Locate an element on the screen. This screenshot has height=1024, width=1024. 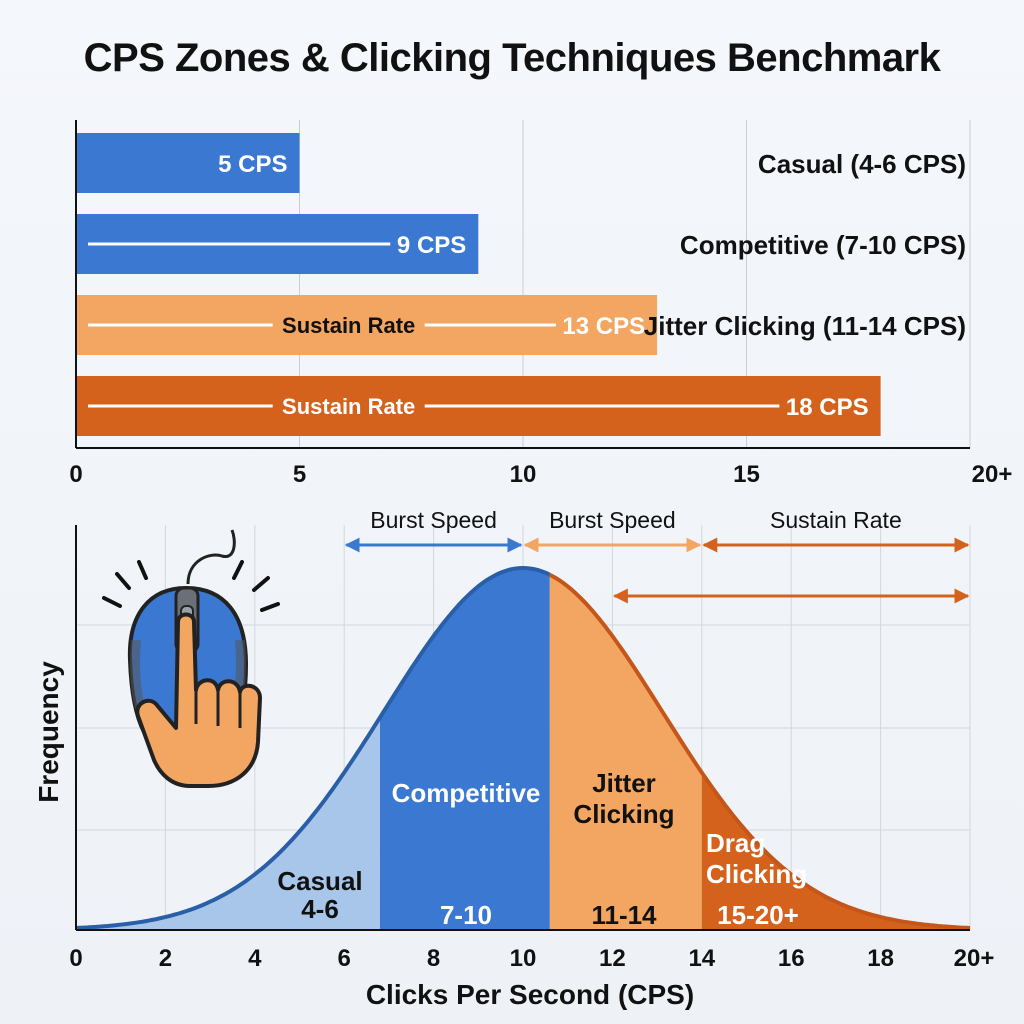
area-x-tick-label: 2 is located at coordinates (165, 958).